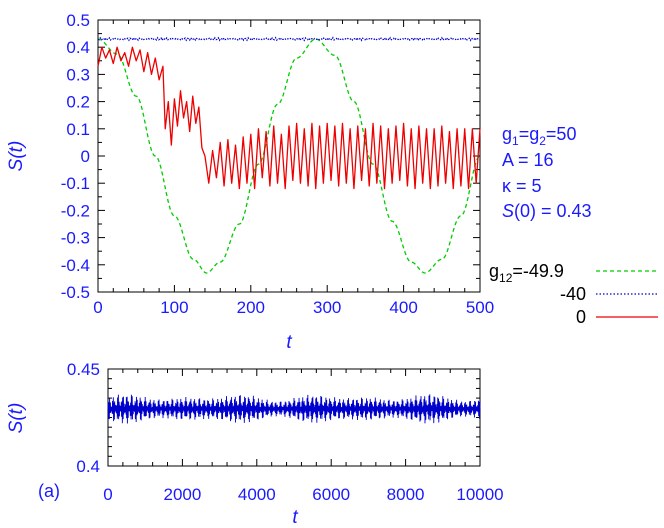 The height and width of the screenshot is (528, 664). I want to click on main-y-tick-label: -0.1, so click(75, 183).